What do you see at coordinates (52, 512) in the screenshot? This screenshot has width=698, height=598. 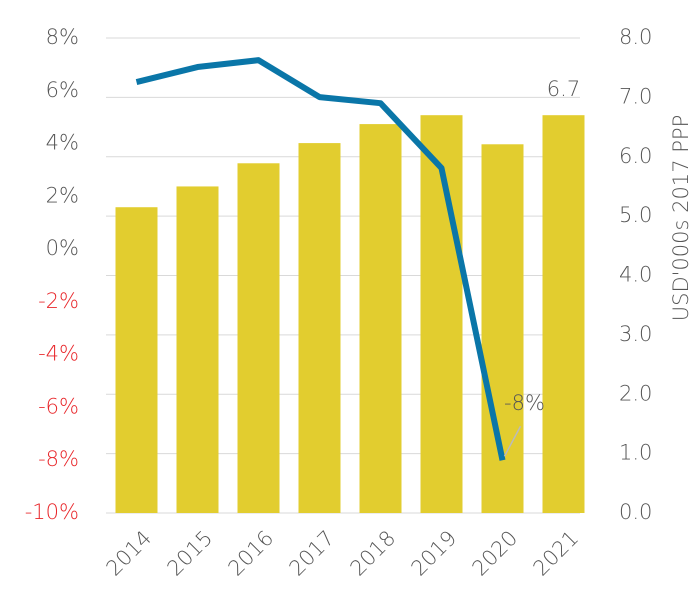 I see `y-tick-label: -10%` at bounding box center [52, 512].